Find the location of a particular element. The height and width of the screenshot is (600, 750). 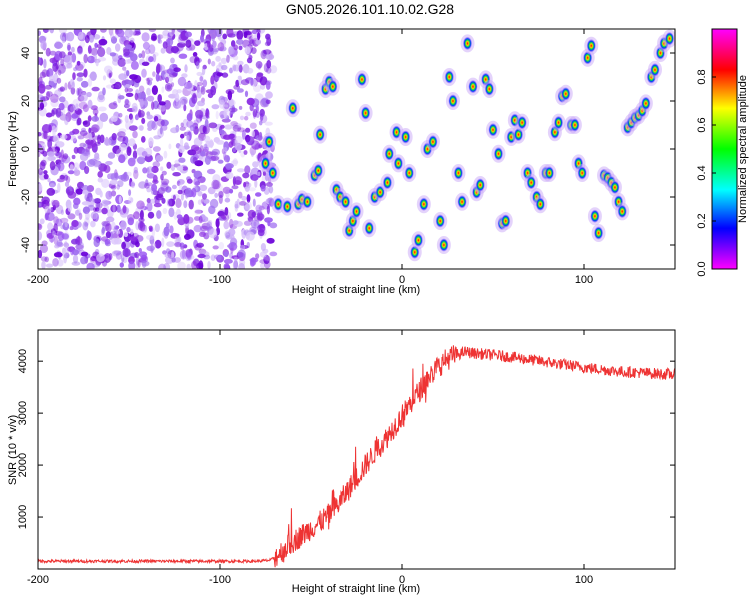

spectrogram-x-tick-label: 100 is located at coordinates (584, 280).